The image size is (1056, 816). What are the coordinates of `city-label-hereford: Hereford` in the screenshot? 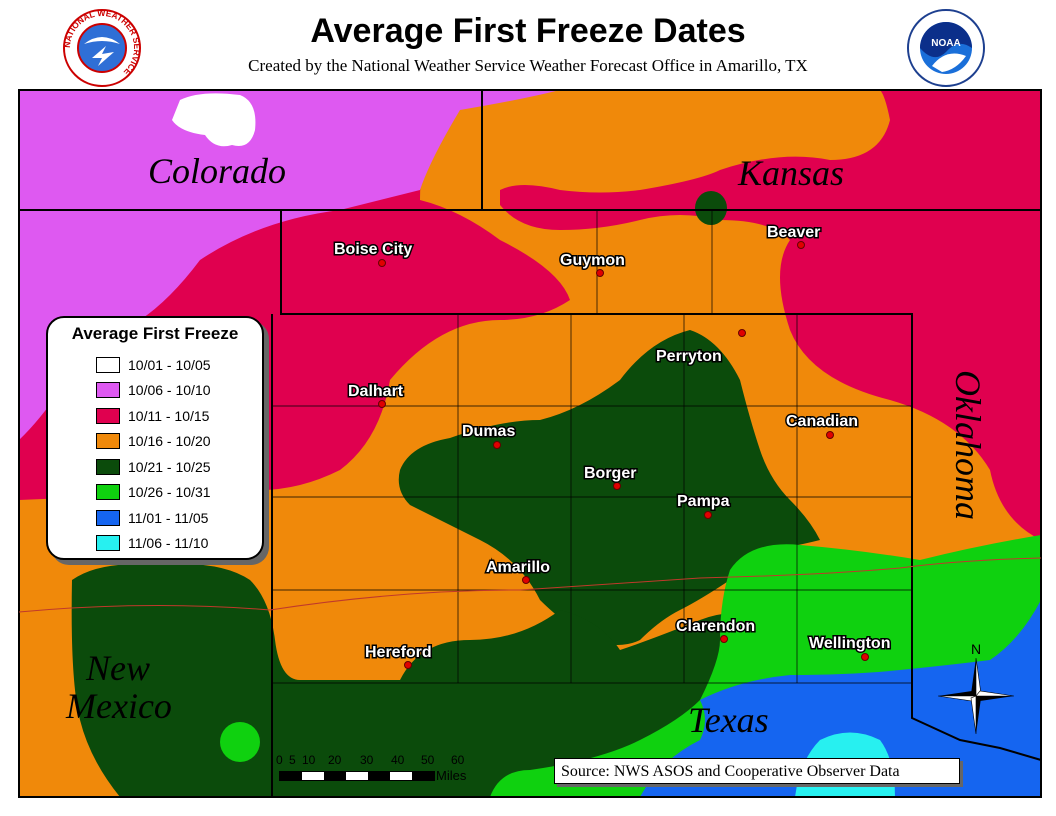 It's located at (398, 652).